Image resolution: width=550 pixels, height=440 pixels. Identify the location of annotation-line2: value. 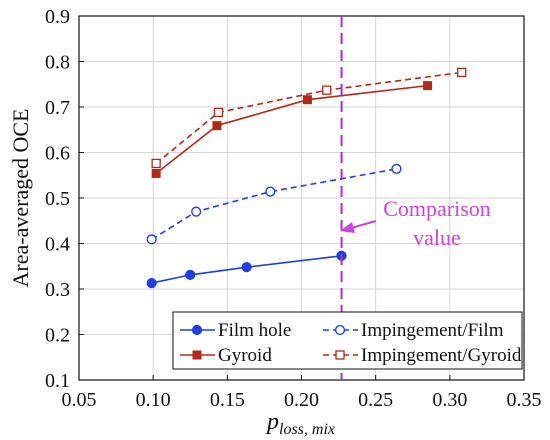
(437, 237).